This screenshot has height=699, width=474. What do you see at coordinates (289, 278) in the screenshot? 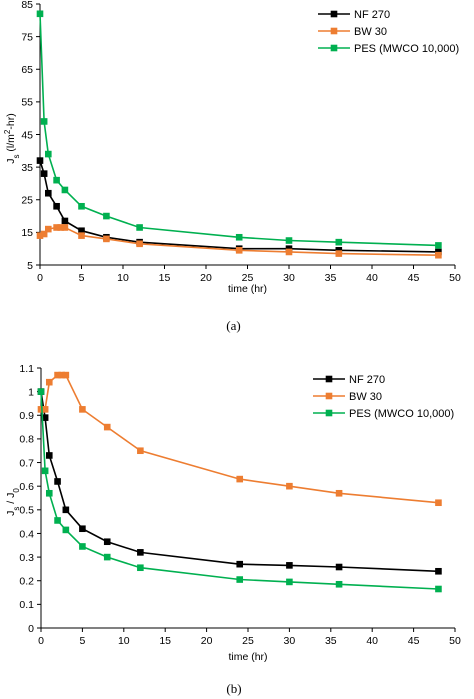
I see `x-tick-label: 30` at bounding box center [289, 278].